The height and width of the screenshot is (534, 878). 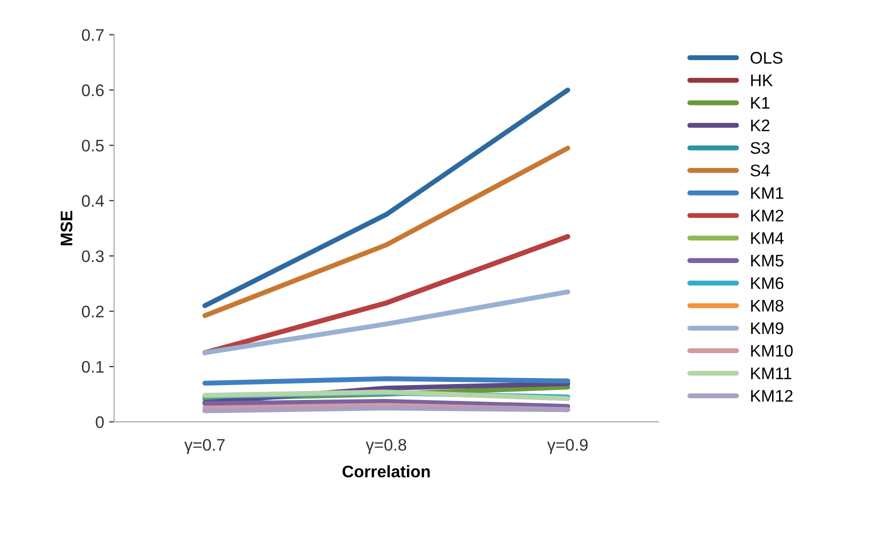 What do you see at coordinates (767, 328) in the screenshot?
I see `legend-label: KM9` at bounding box center [767, 328].